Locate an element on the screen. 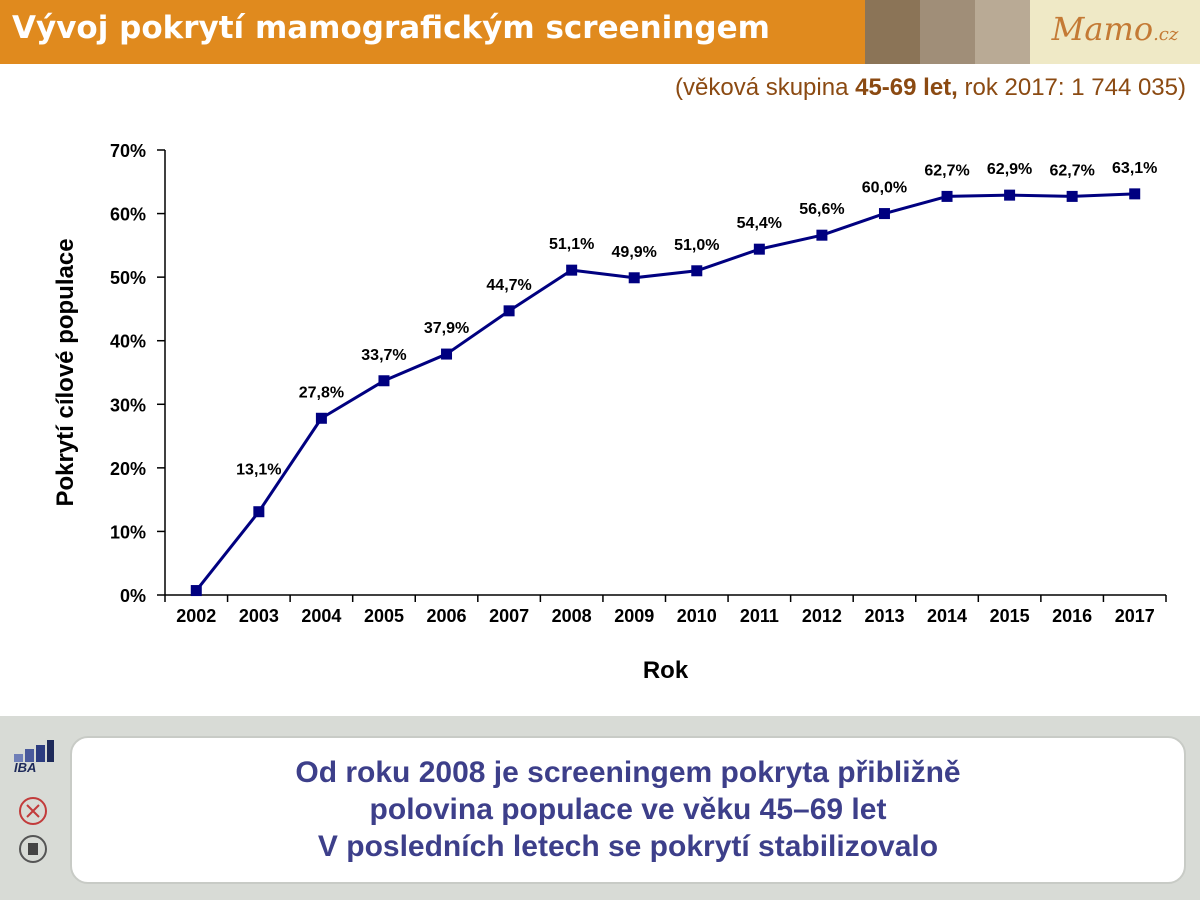 Image resolution: width=1200 pixels, height=900 pixels. title-bar: Vývoj pokrytí mamografickým screeningem is located at coordinates (432, 32).